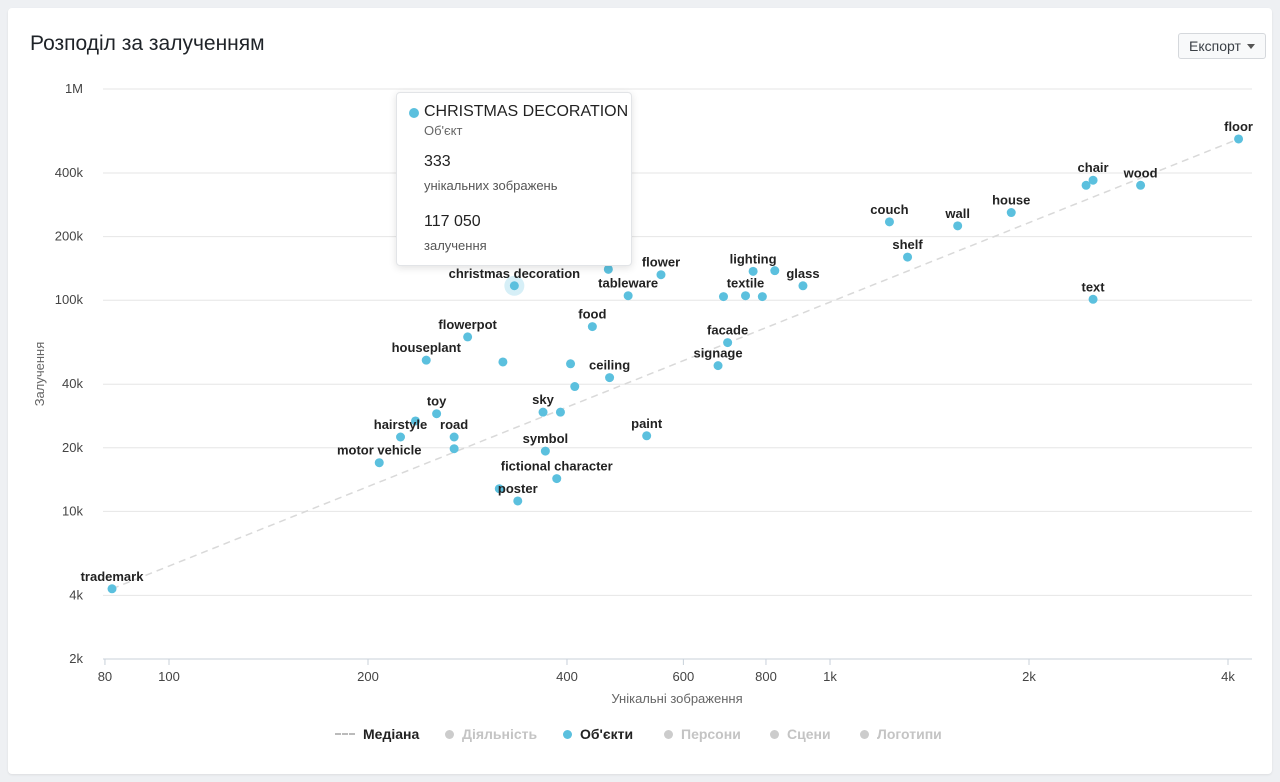 The height and width of the screenshot is (782, 1280). Describe the element at coordinates (746, 283) in the screenshot. I see `data-label: textile` at that location.